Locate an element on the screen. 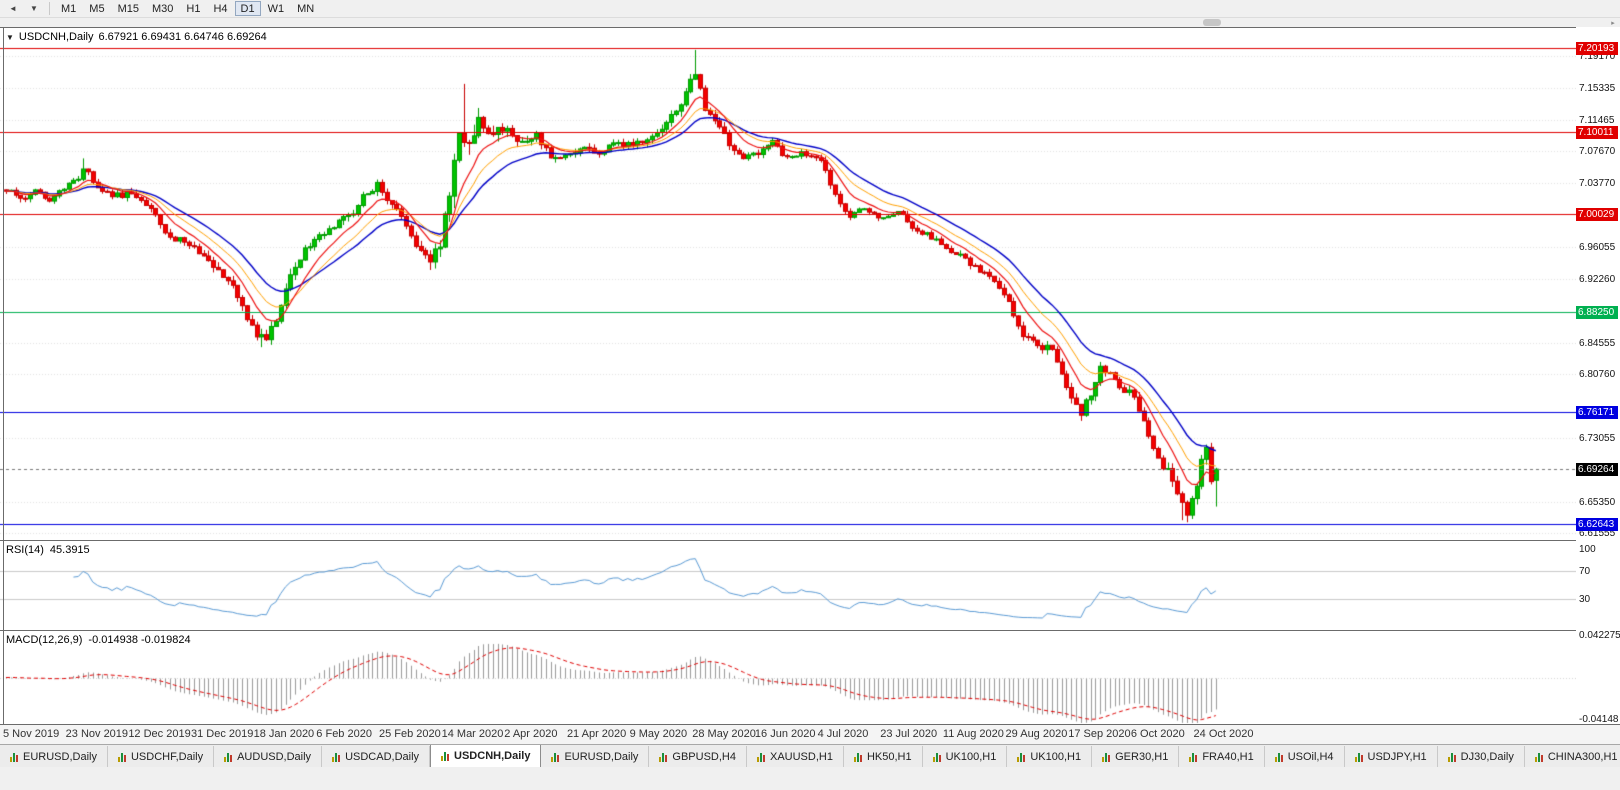  chart-nav-button: ◄ is located at coordinates (13, 8).